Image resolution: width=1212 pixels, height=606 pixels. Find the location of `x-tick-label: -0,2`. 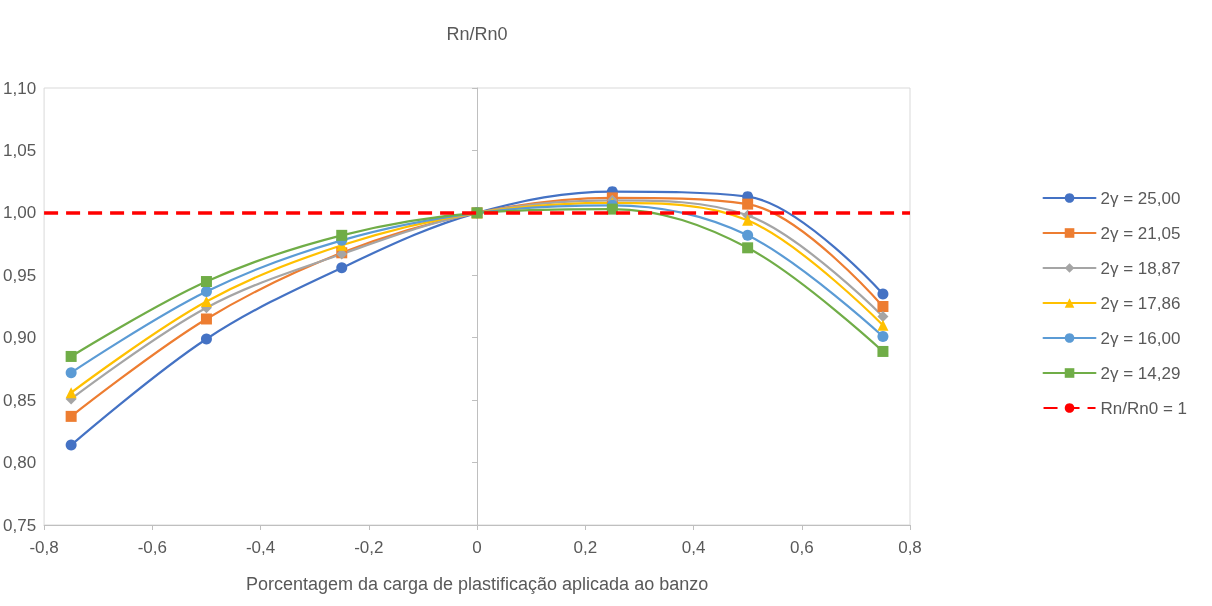

x-tick-label: -0,2 is located at coordinates (369, 547).